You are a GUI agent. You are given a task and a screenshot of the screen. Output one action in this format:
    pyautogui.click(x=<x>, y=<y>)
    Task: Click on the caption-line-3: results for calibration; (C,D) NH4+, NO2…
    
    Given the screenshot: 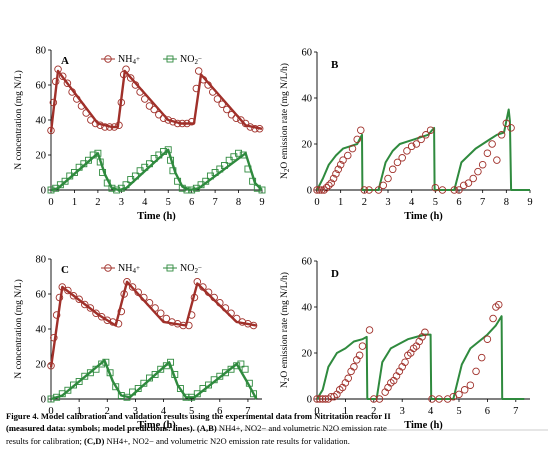 What is the action you would take?
    pyautogui.click(x=277, y=441)
    